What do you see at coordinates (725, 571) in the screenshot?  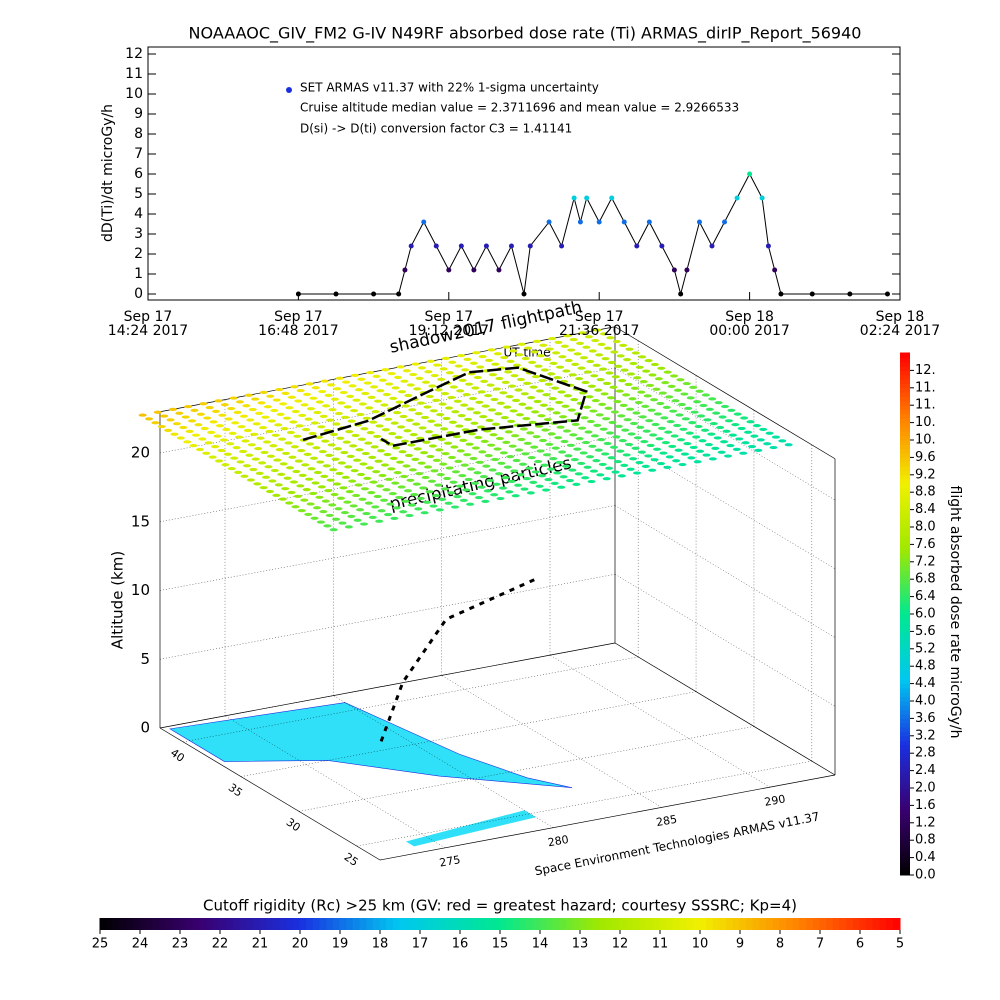 I see `grid-line` at bounding box center [725, 571].